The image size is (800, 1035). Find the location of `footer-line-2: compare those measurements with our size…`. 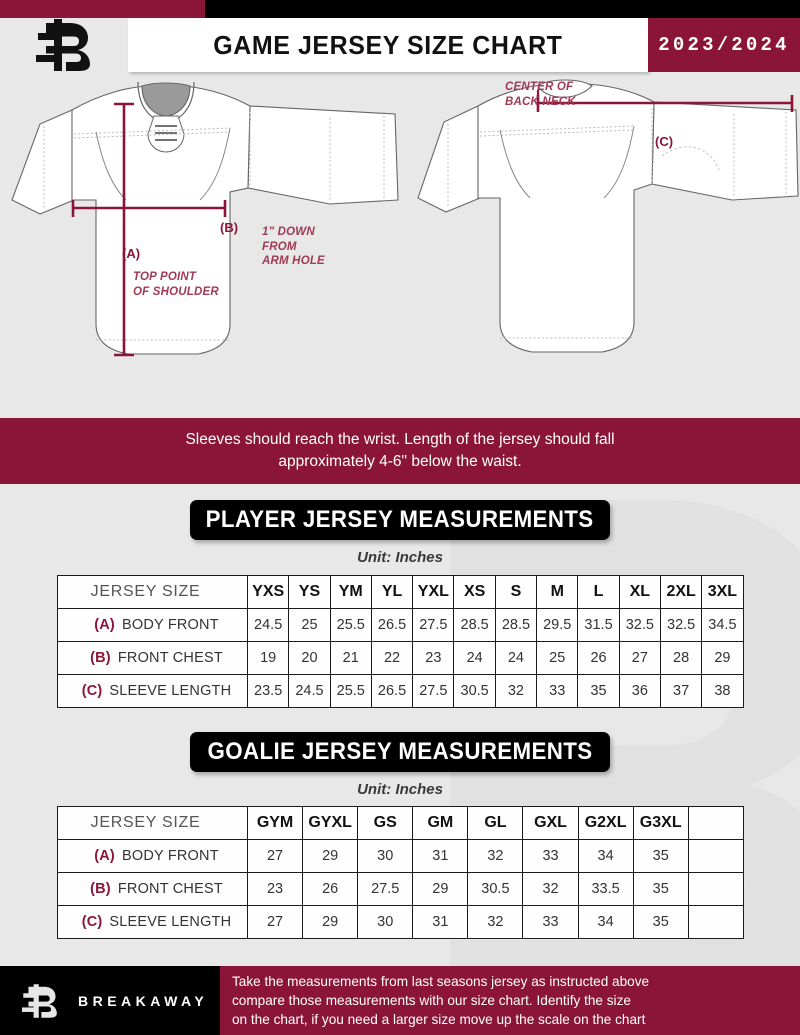

footer-line-2: compare those measurements with our size… is located at coordinates (431, 1000).